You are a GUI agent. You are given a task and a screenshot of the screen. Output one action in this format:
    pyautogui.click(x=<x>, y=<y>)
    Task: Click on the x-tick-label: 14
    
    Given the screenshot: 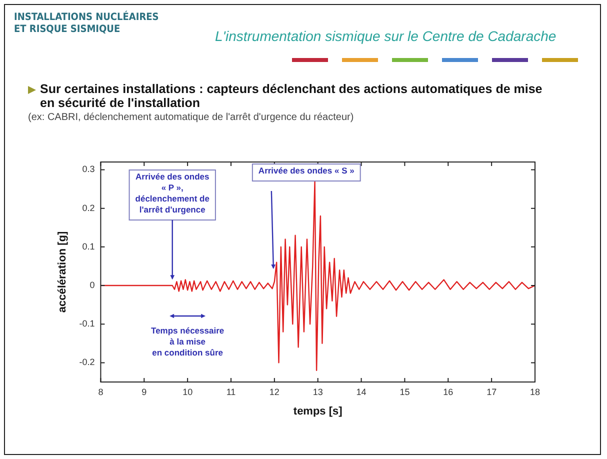 What is the action you would take?
    pyautogui.click(x=361, y=391)
    